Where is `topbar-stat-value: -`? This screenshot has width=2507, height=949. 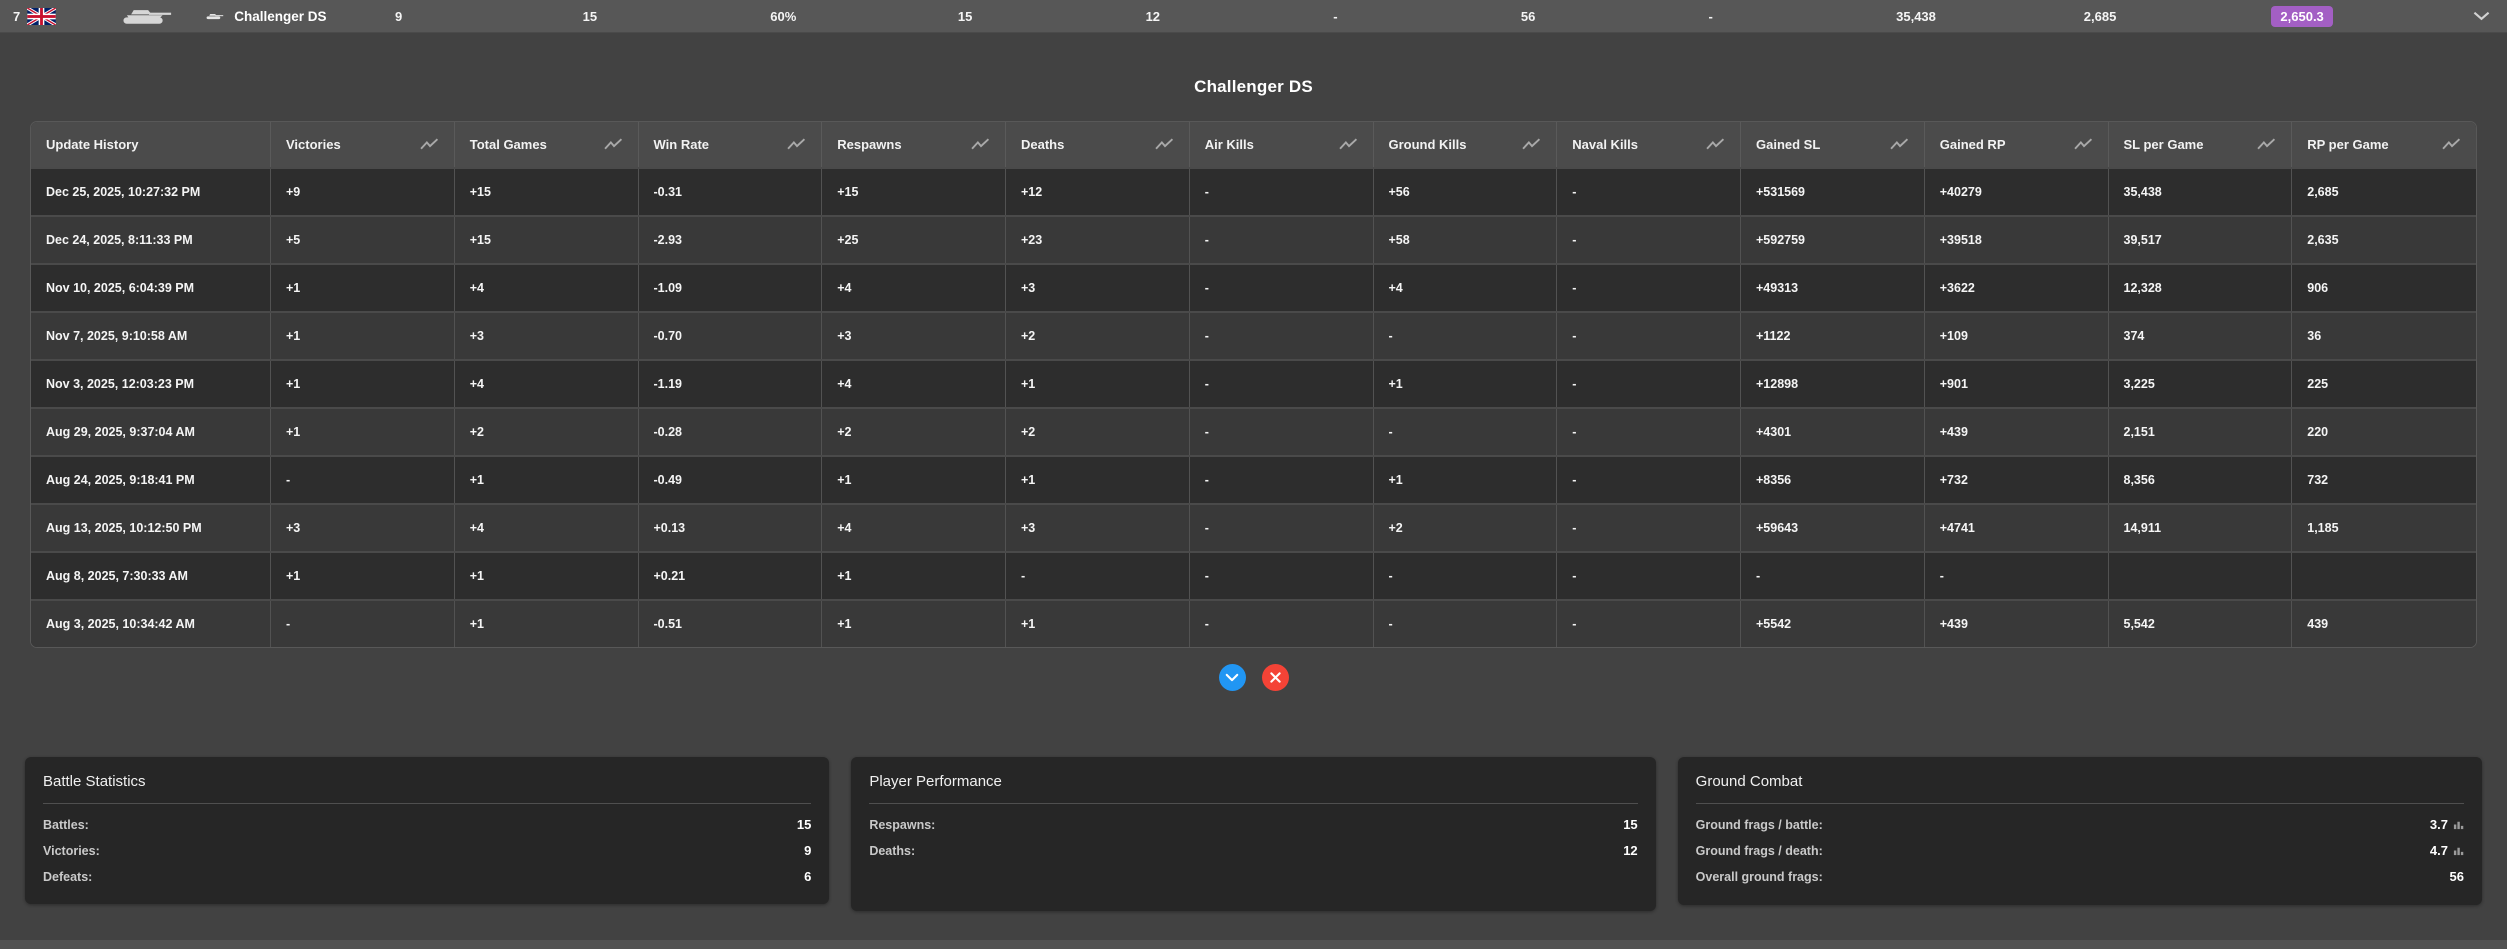 topbar-stat-value: - is located at coordinates (1335, 16).